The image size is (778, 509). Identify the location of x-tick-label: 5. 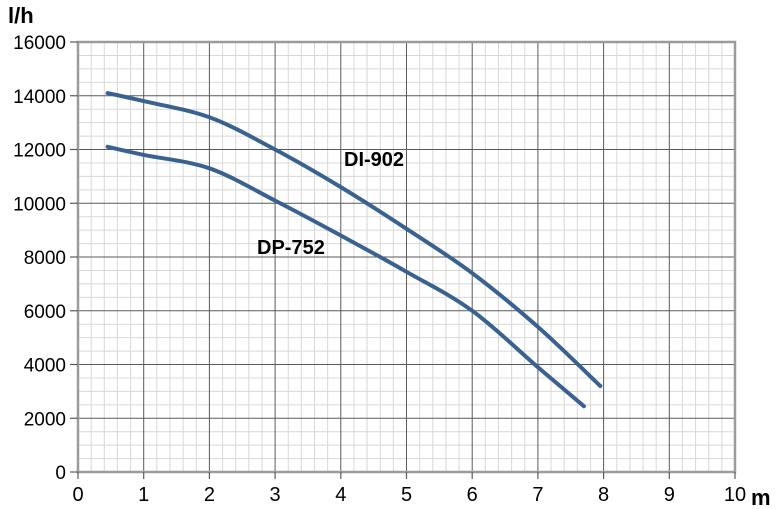
(406, 495).